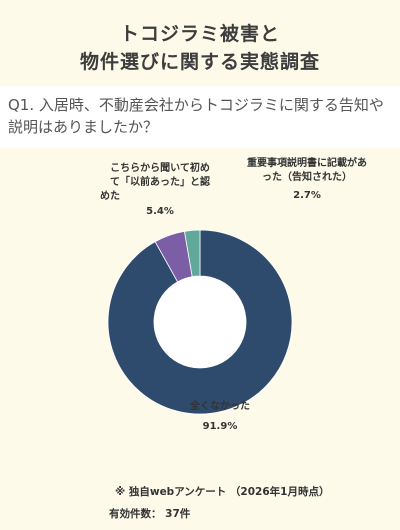 This screenshot has width=400, height=530. What do you see at coordinates (199, 62) in the screenshot?
I see `title-line-2: 物件選びに関する実態調査` at bounding box center [199, 62].